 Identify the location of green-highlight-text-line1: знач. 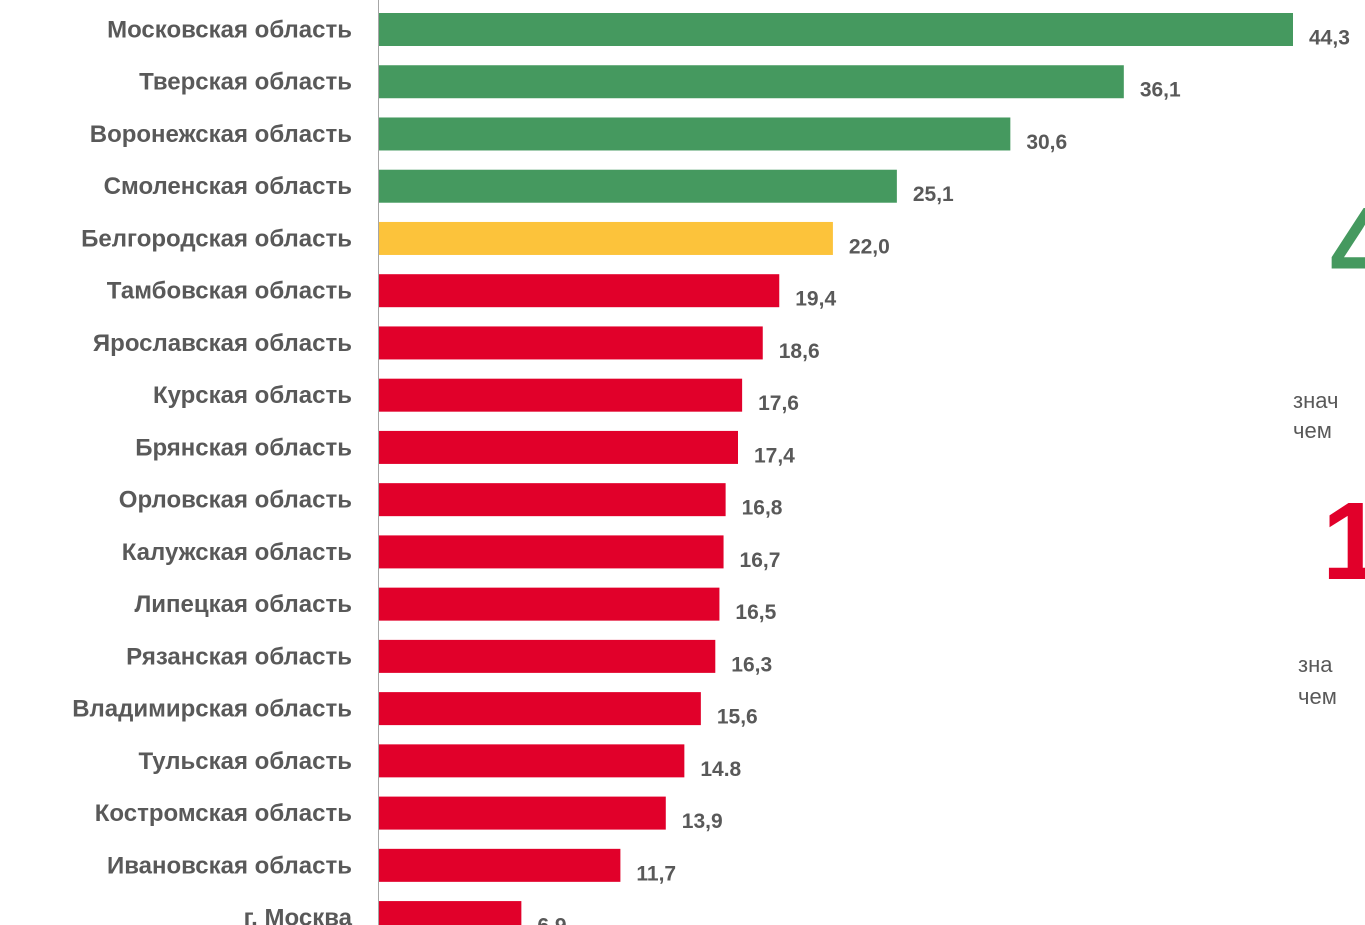
(1316, 400).